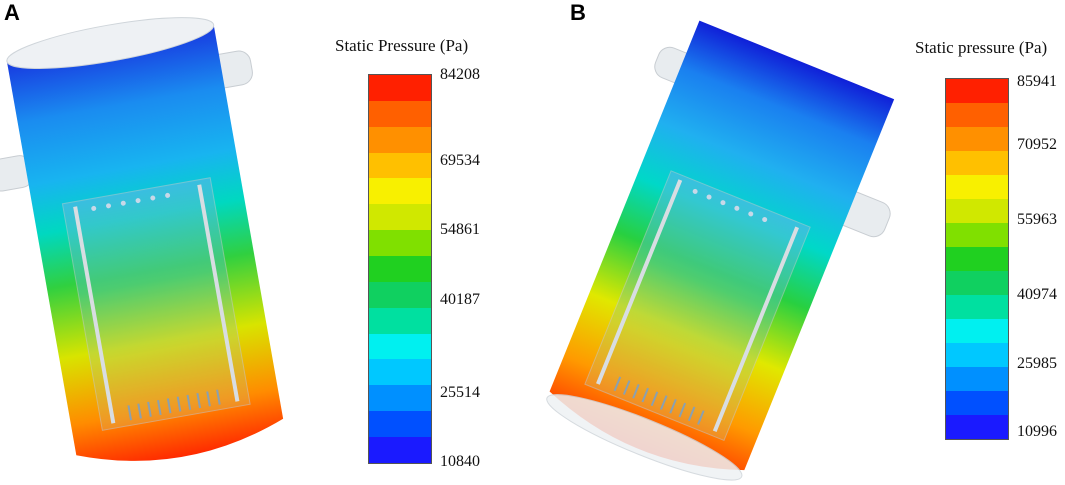 This screenshot has width=1065, height=485. Describe the element at coordinates (12, 12) in the screenshot. I see `panel-label-a: A` at that location.